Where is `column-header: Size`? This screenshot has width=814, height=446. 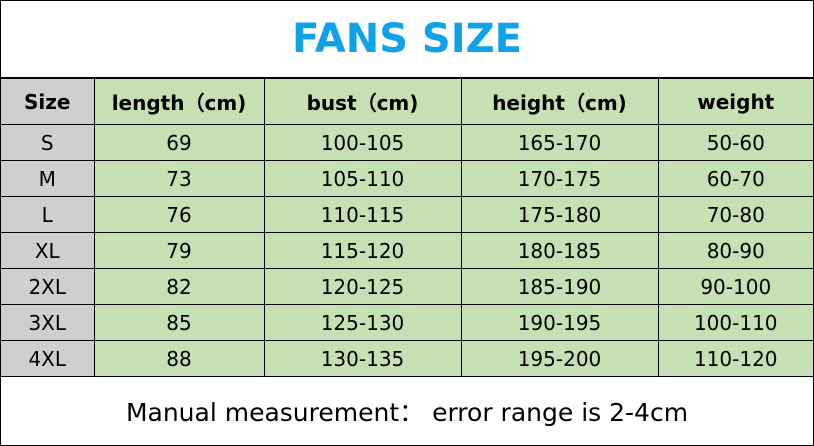 column-header: Size is located at coordinates (48, 101).